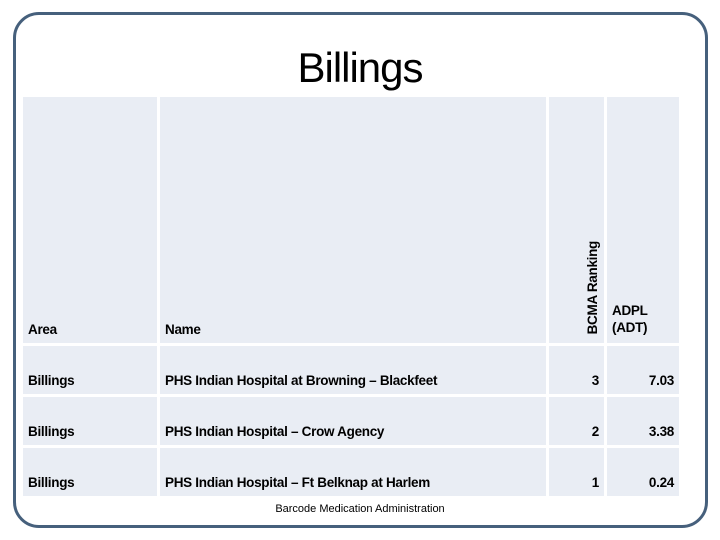  I want to click on cell-bcma-ranking: 2, so click(576, 421).